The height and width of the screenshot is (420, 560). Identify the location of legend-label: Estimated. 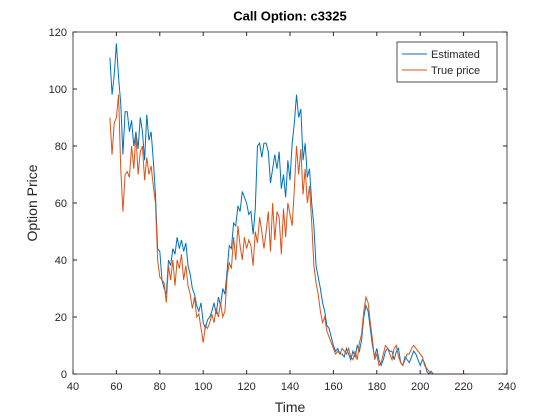
(455, 55).